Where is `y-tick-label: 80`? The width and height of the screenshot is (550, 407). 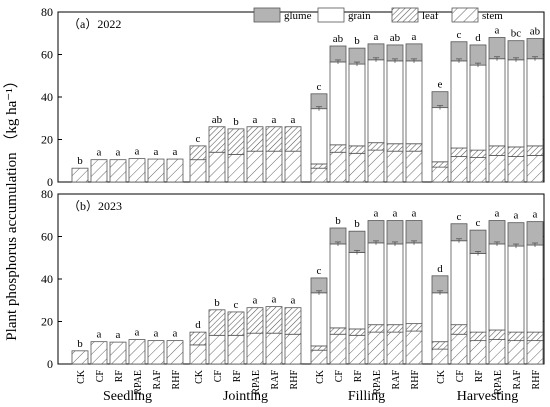
y-tick-label: 80 is located at coordinates (47, 12).